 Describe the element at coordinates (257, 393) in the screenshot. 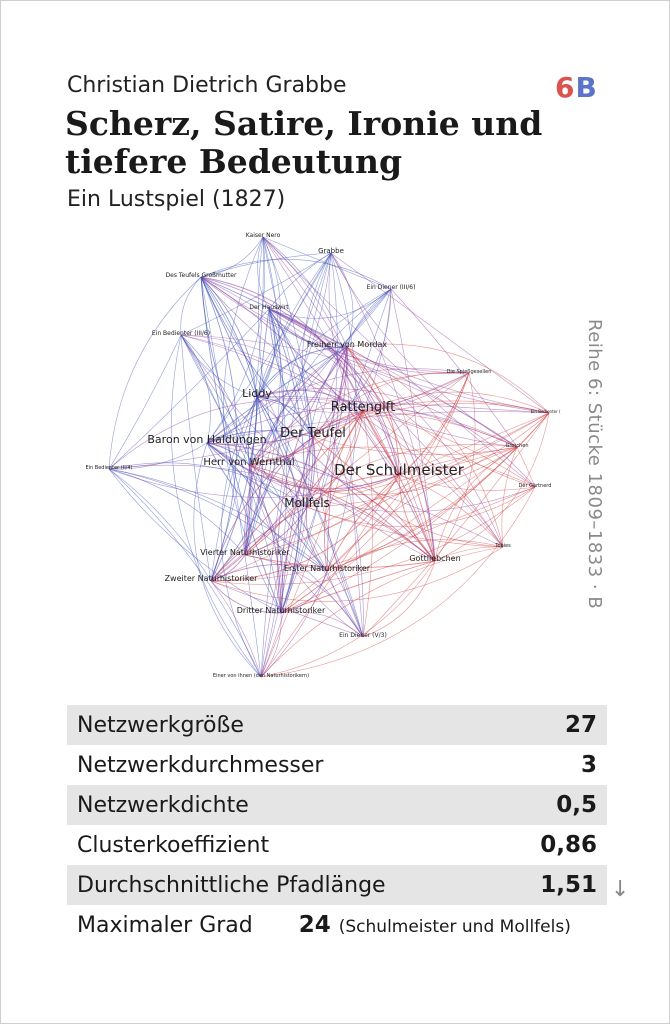

I see `node-label: Liddy` at that location.